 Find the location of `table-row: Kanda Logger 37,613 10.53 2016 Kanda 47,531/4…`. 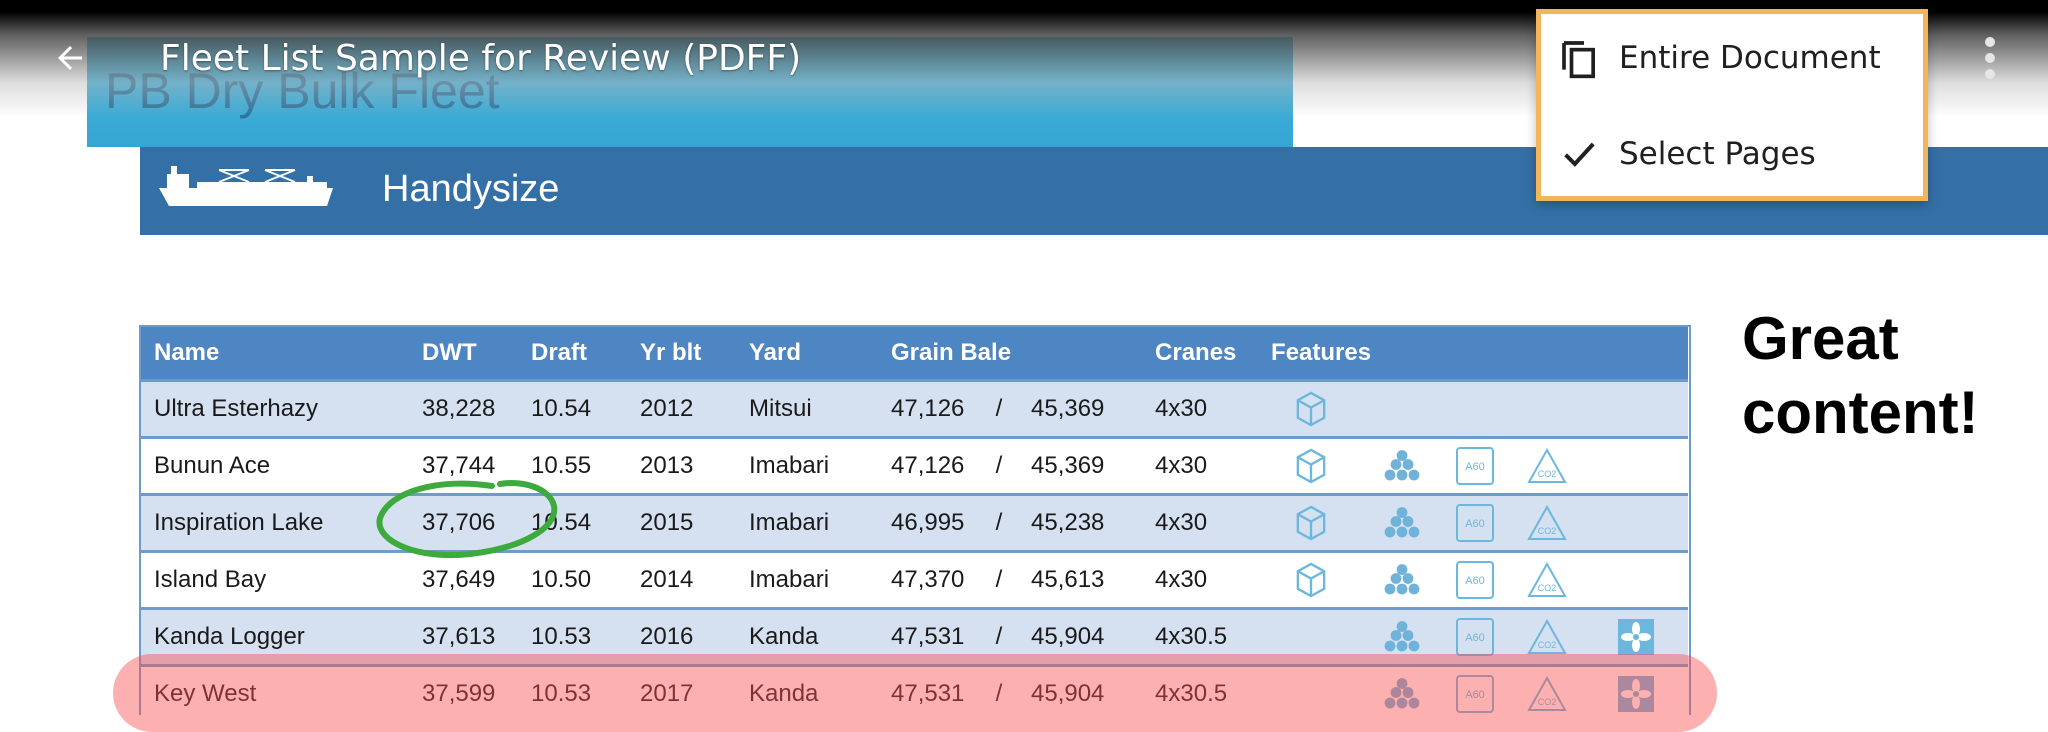

table-row: Kanda Logger 37,613 10.53 2016 Kanda 47,531/4… is located at coordinates (914, 636).